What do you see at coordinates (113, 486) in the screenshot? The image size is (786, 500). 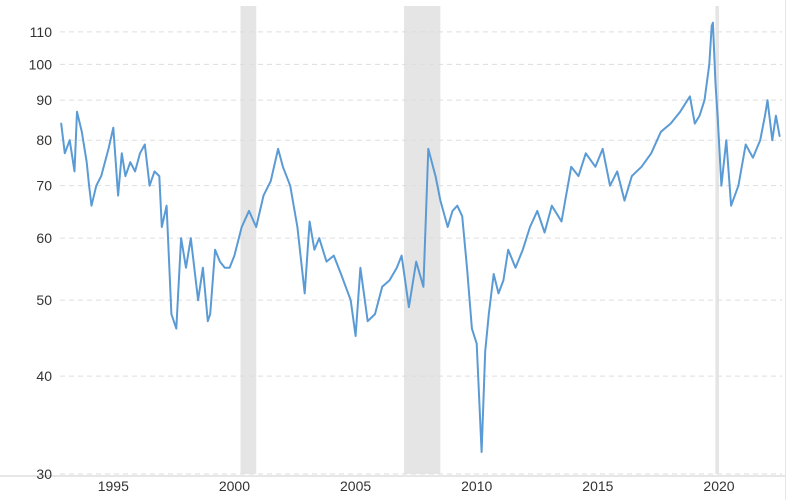 I see `x-tick-label-1995: 1995` at bounding box center [113, 486].